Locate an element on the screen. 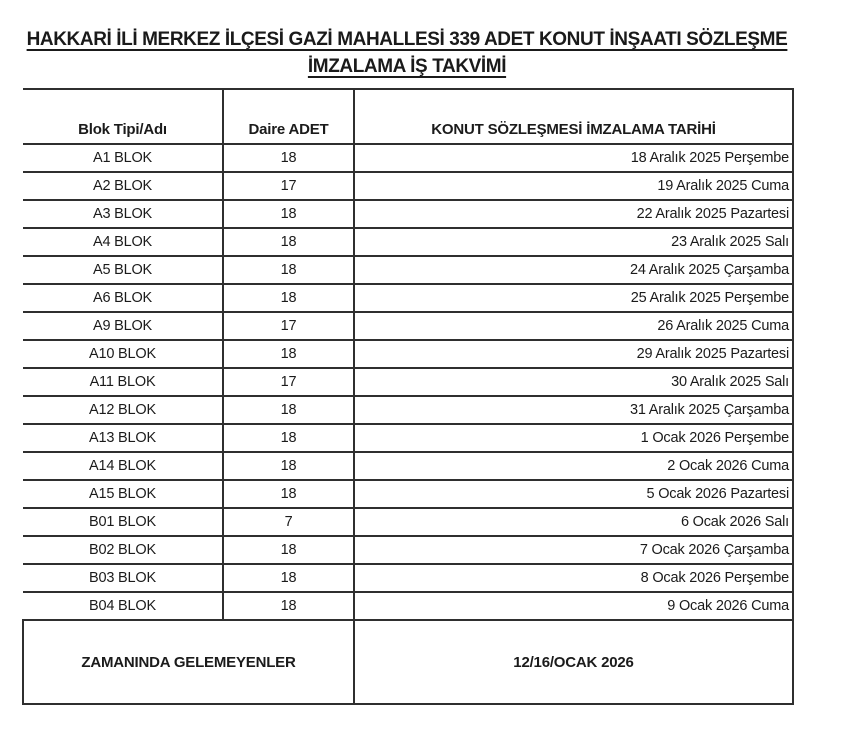 This screenshot has width=860, height=730. table-row: B03 BLOK 18 8 Ocak 2026 Perşembe is located at coordinates (408, 578).